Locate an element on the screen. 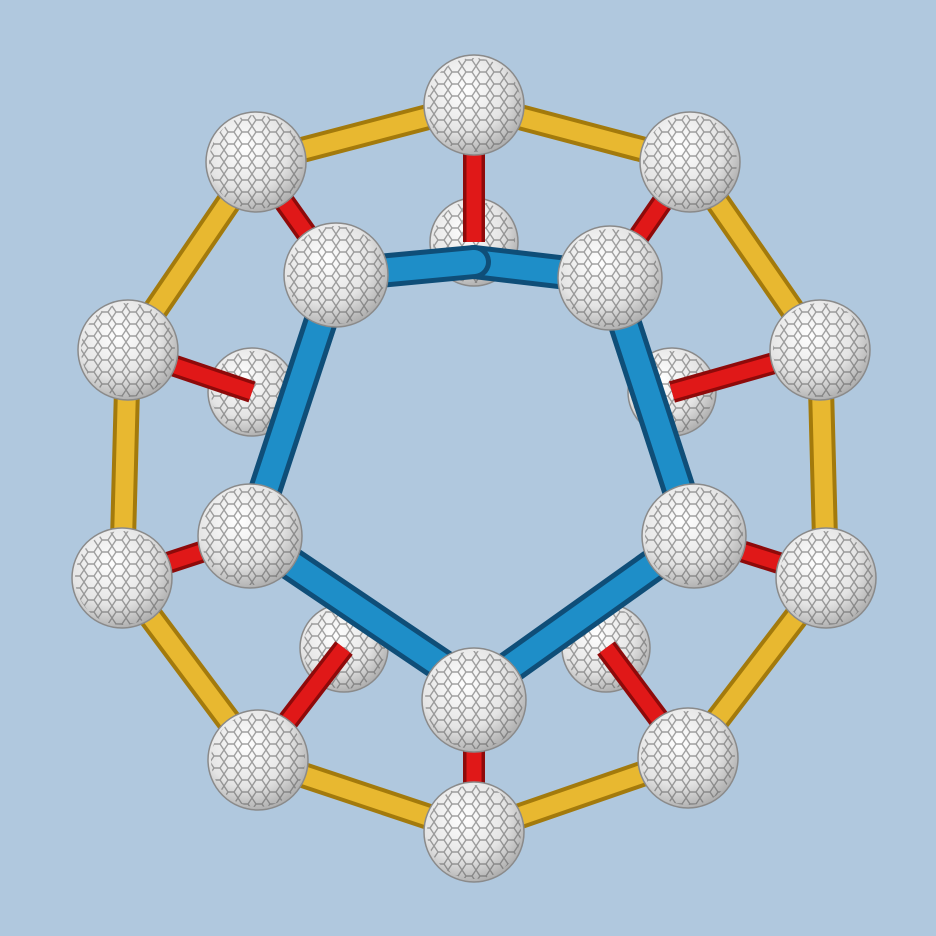  inner-node-2-mesh is located at coordinates (250, 536).